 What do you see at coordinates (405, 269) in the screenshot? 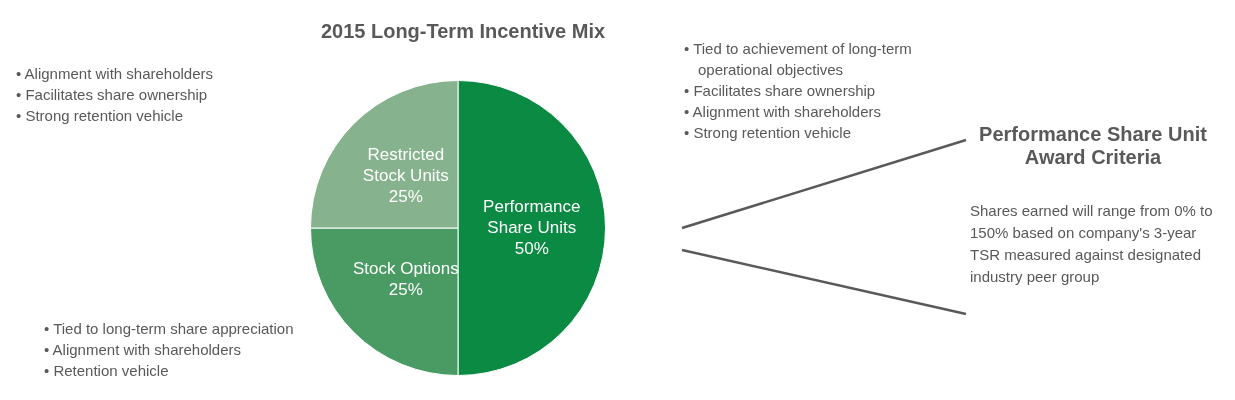
I see `slice-label: Stock Options` at bounding box center [405, 269].